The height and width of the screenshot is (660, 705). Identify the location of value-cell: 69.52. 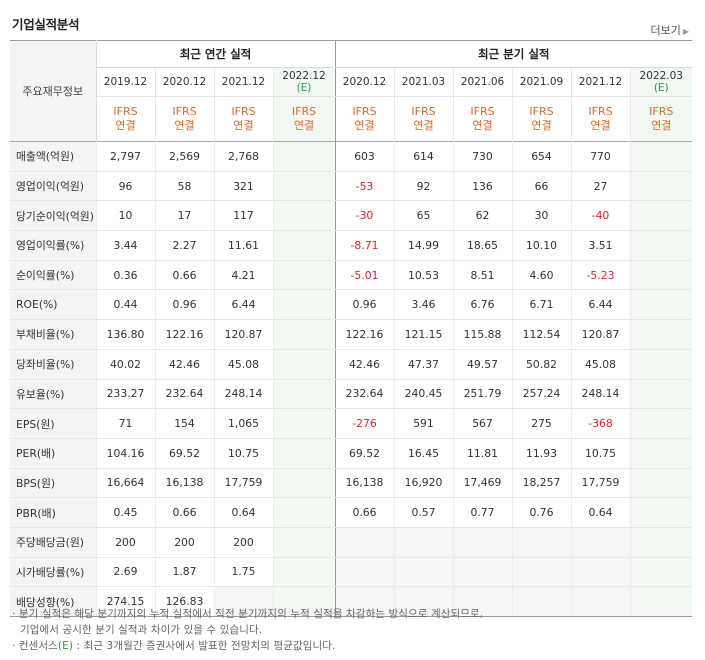
(184, 453).